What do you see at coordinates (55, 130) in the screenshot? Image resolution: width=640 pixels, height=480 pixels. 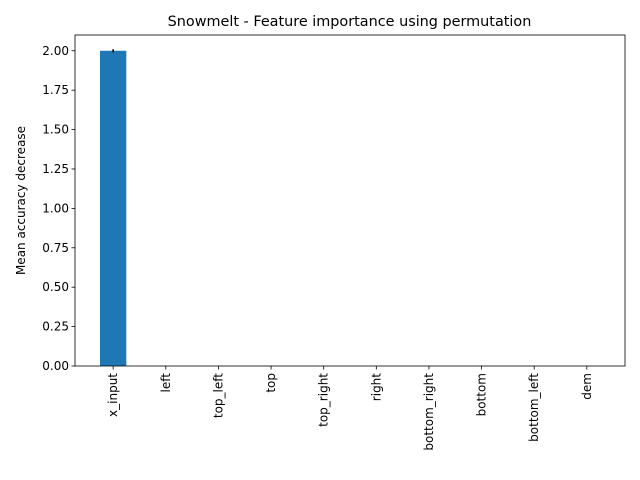 I see `y-tick-label: 1.50` at bounding box center [55, 130].